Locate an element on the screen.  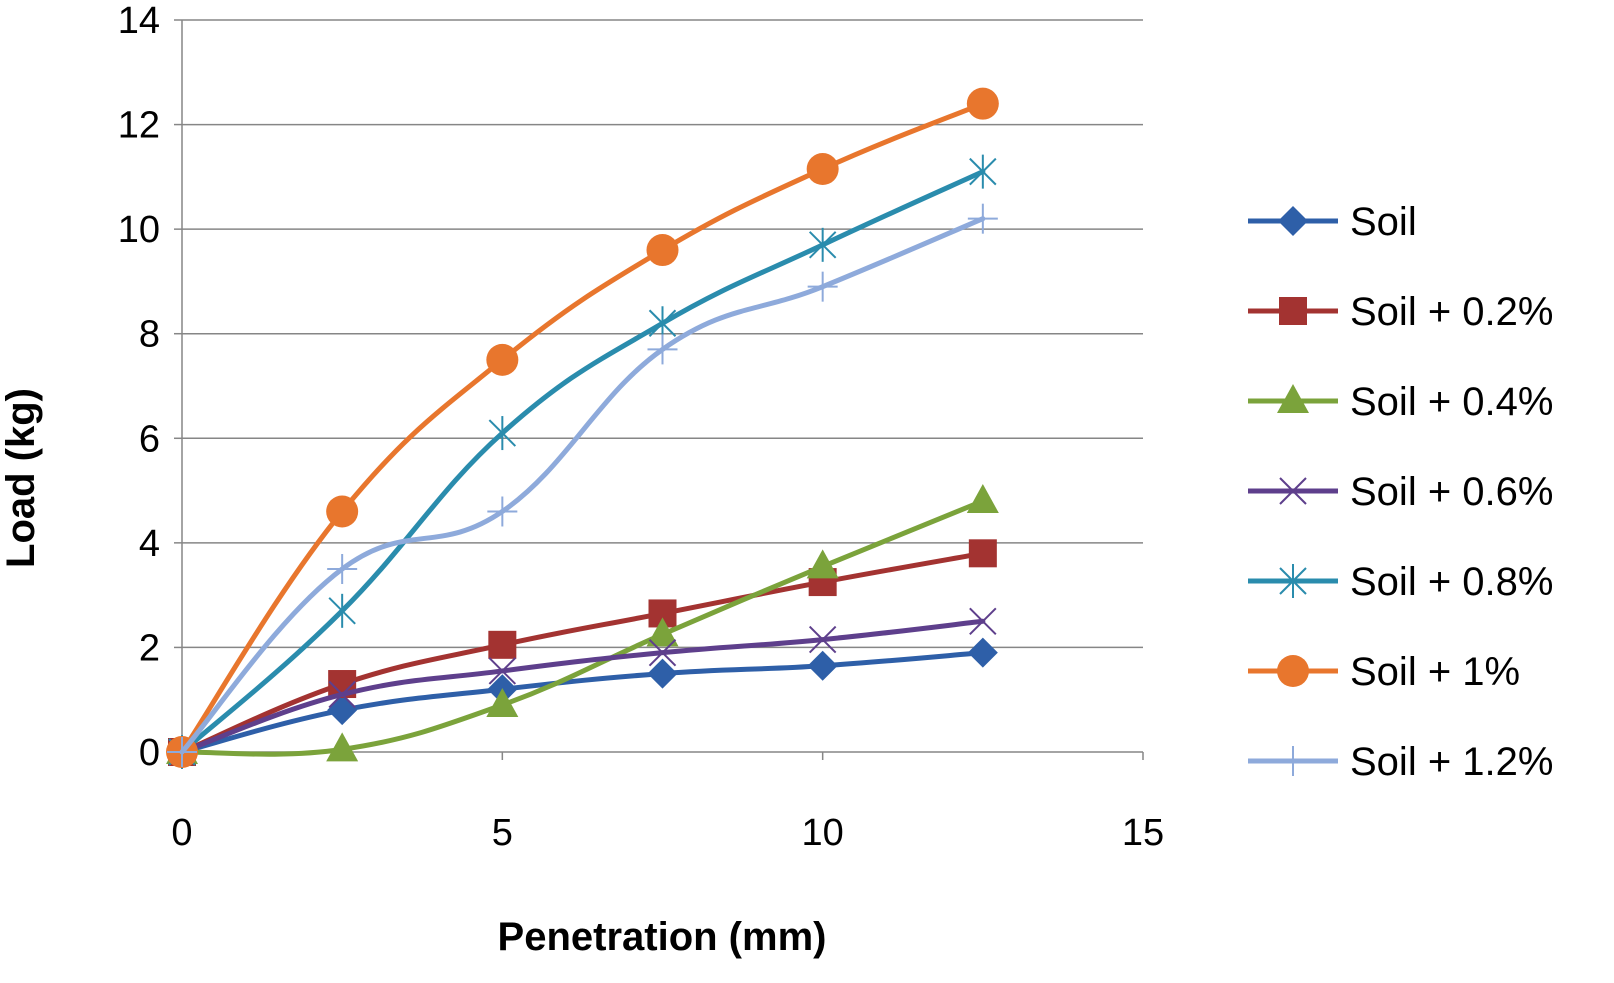
legend-item: Soil + 1.2% is located at coordinates (1400, 762).